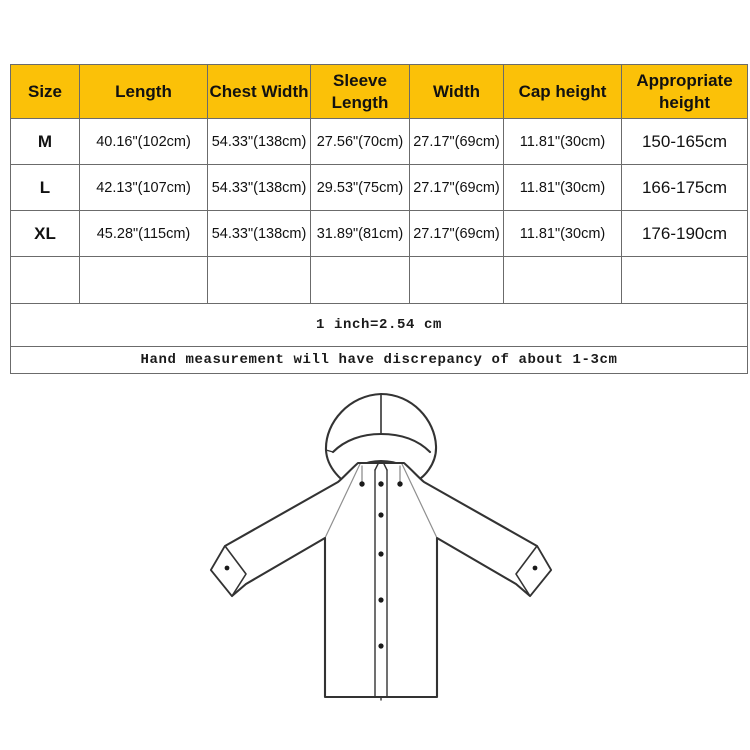 Image resolution: width=750 pixels, height=750 pixels. I want to click on sleeve-seam-right, so click(476, 561).